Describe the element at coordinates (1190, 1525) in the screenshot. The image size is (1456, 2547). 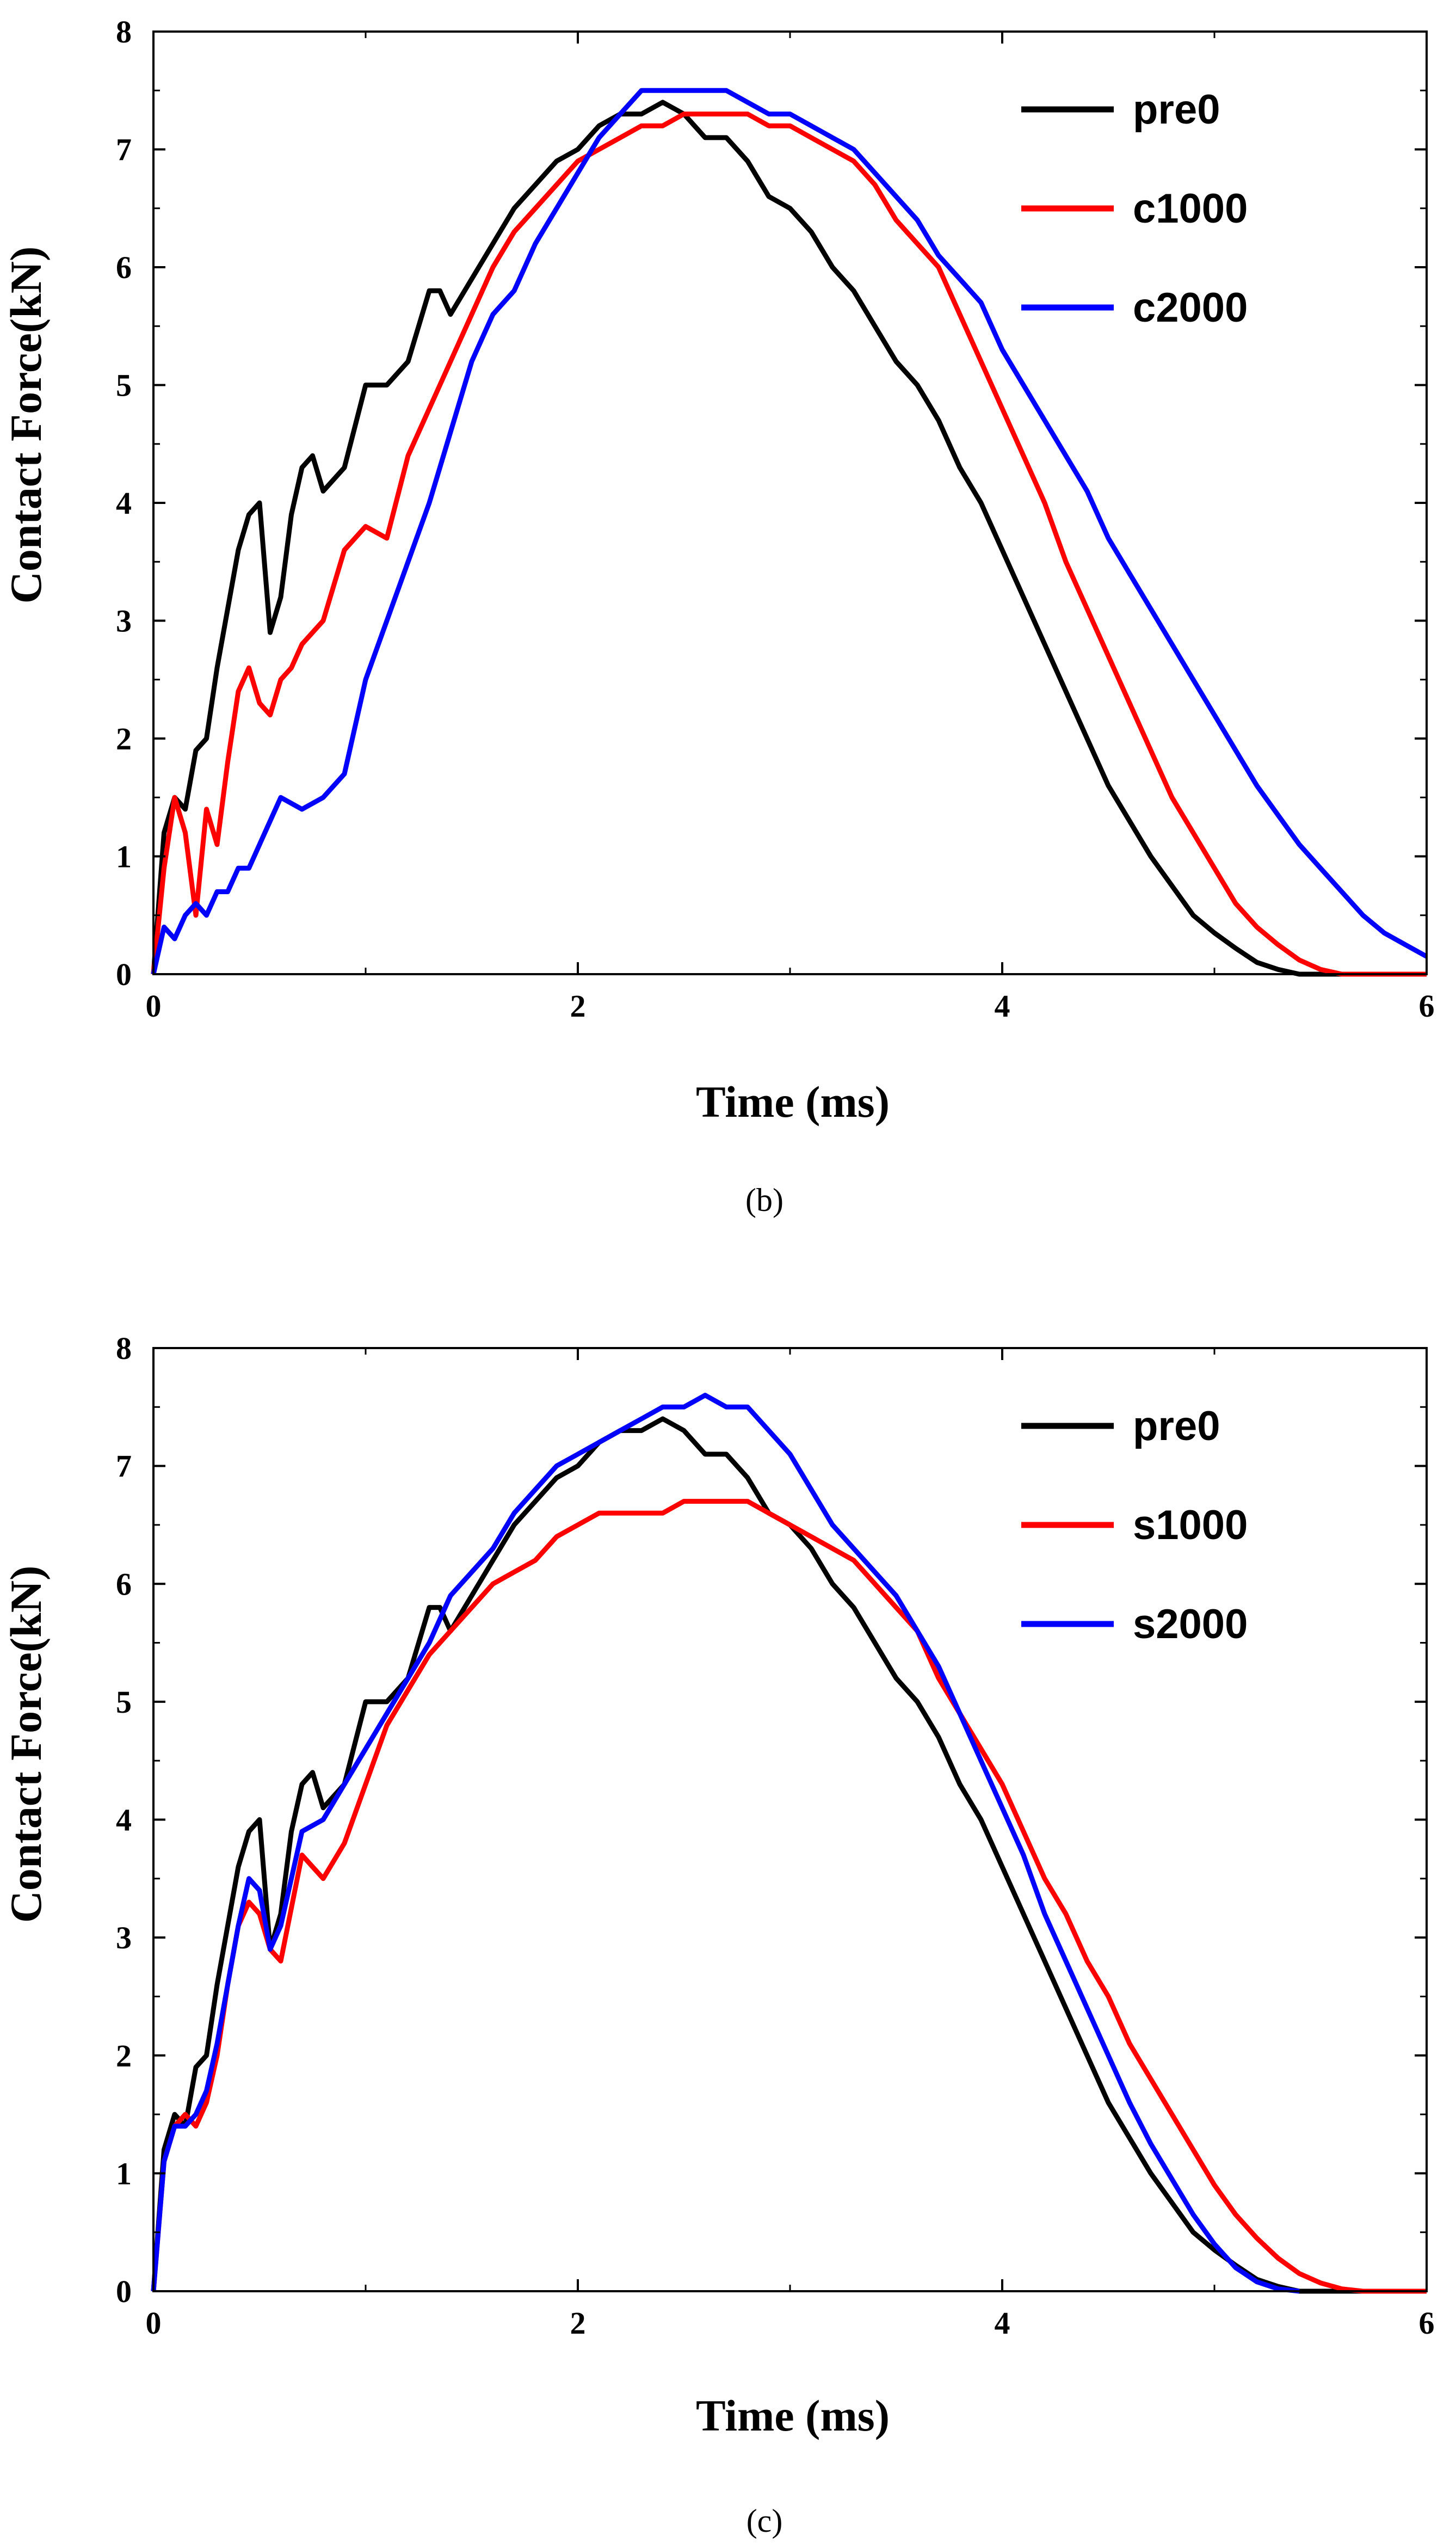
I see `legend-label-s1000: s1000` at that location.